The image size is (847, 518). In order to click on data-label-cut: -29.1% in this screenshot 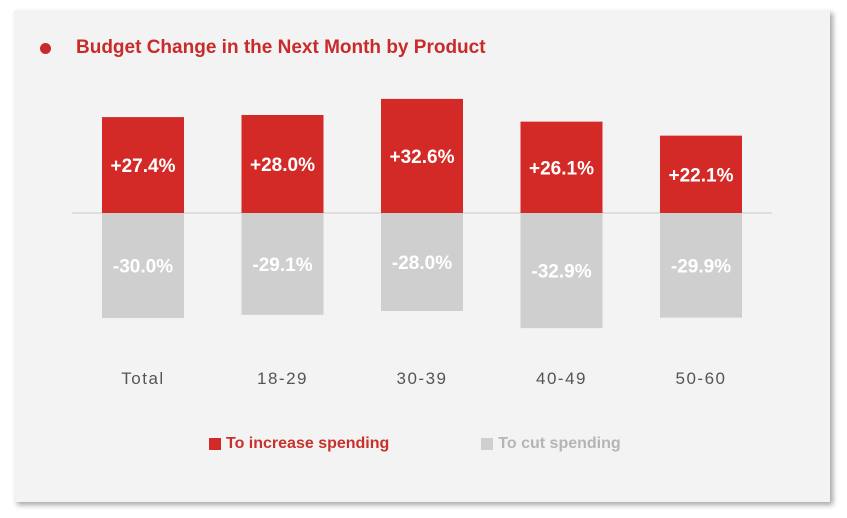, I will do `click(282, 265)`.